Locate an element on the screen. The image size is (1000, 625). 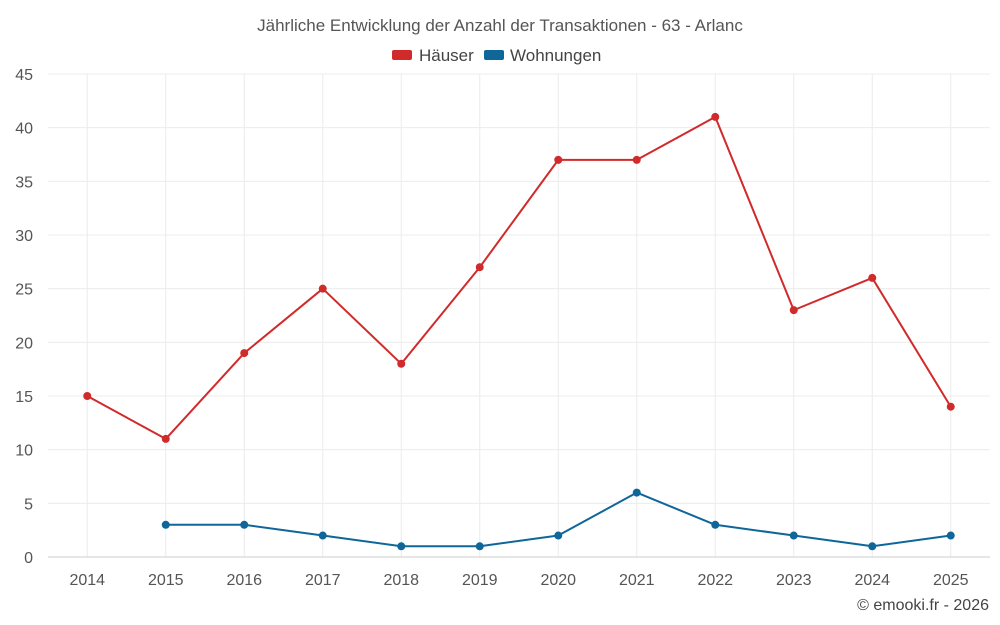
legend-label: Häuser is located at coordinates (446, 55).